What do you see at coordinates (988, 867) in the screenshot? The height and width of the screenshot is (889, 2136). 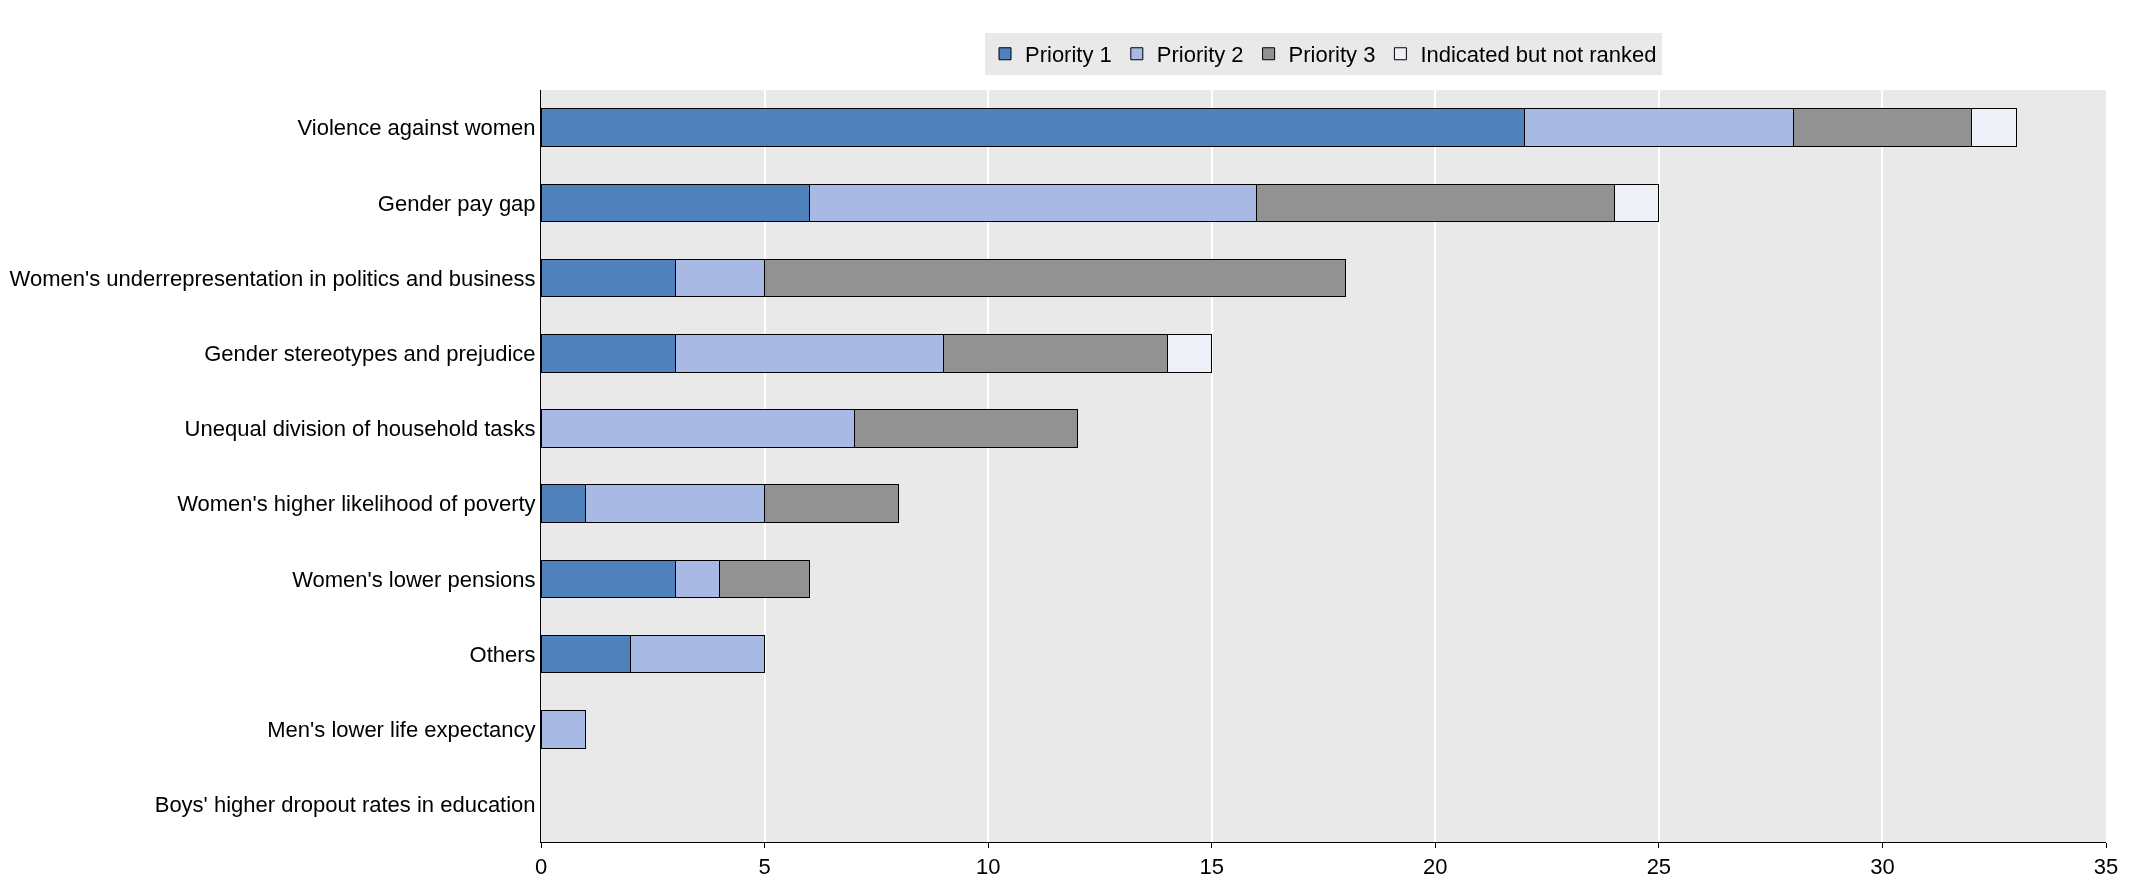 I see `x-tick-label: 10` at bounding box center [988, 867].